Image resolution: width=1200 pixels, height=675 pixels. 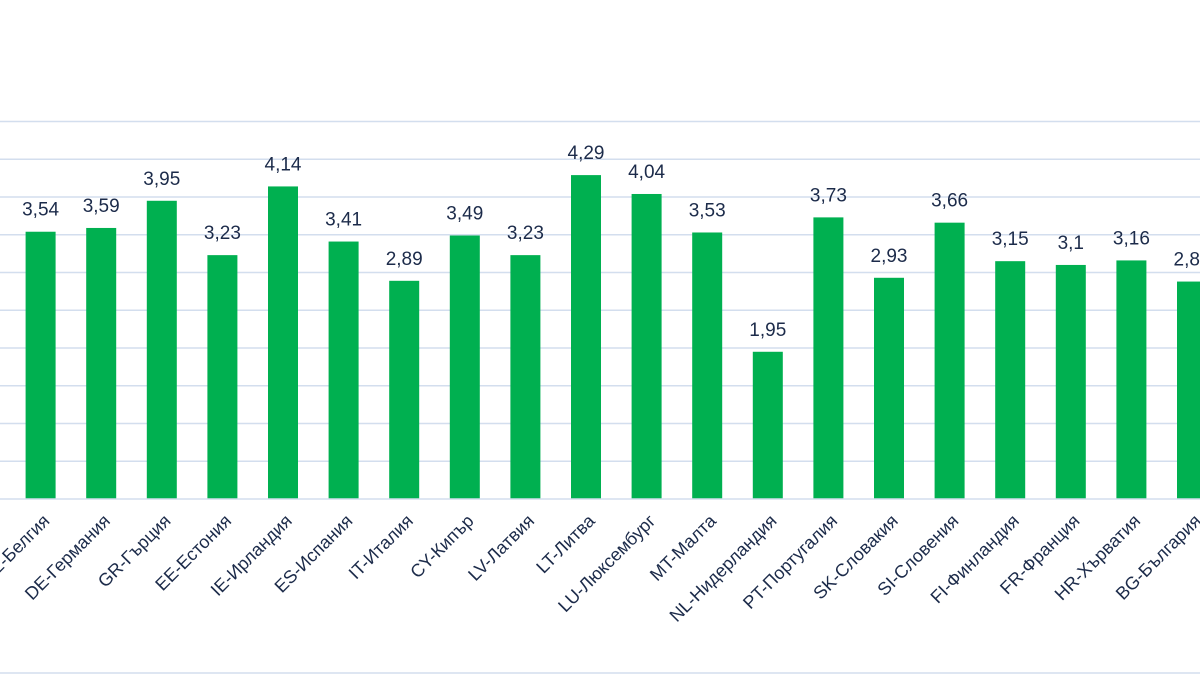 I want to click on data-label: 3,95, so click(x=161, y=179).